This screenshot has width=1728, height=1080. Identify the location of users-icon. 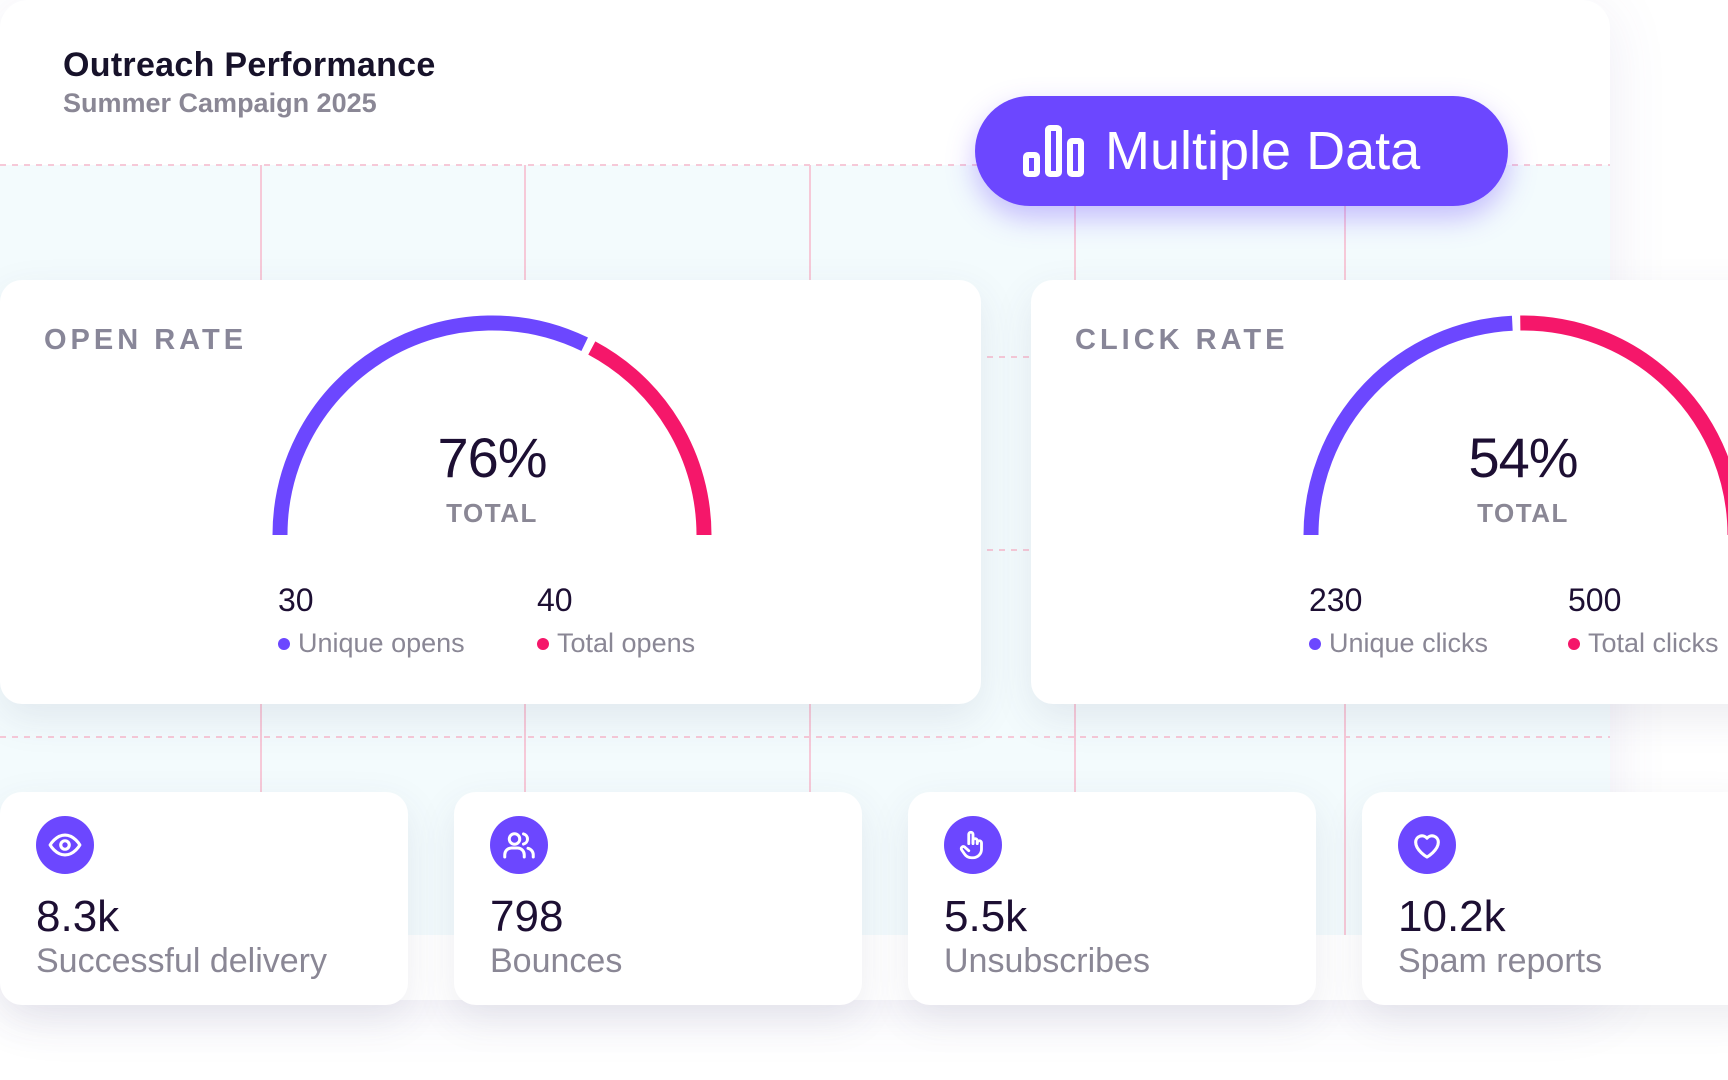
(519, 845).